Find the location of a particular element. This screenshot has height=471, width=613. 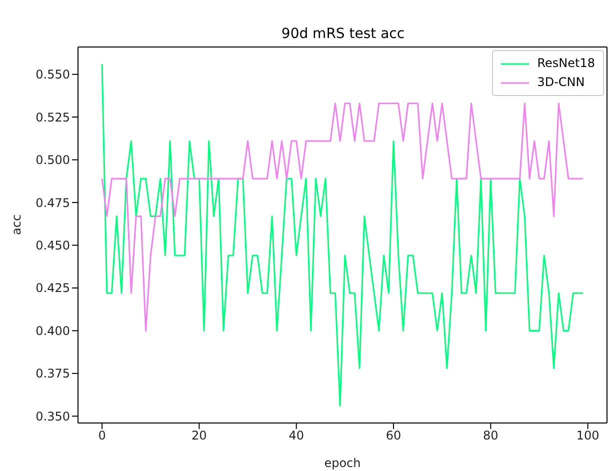

y-tick-label: 0.500 is located at coordinates (53, 160).